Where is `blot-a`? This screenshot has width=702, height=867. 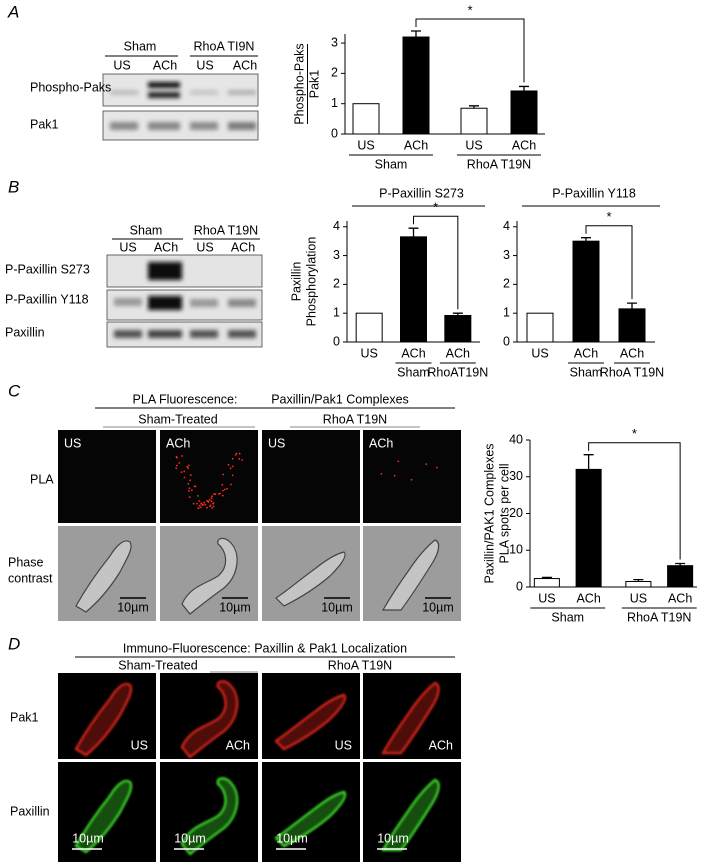 blot-a is located at coordinates (180, 107).